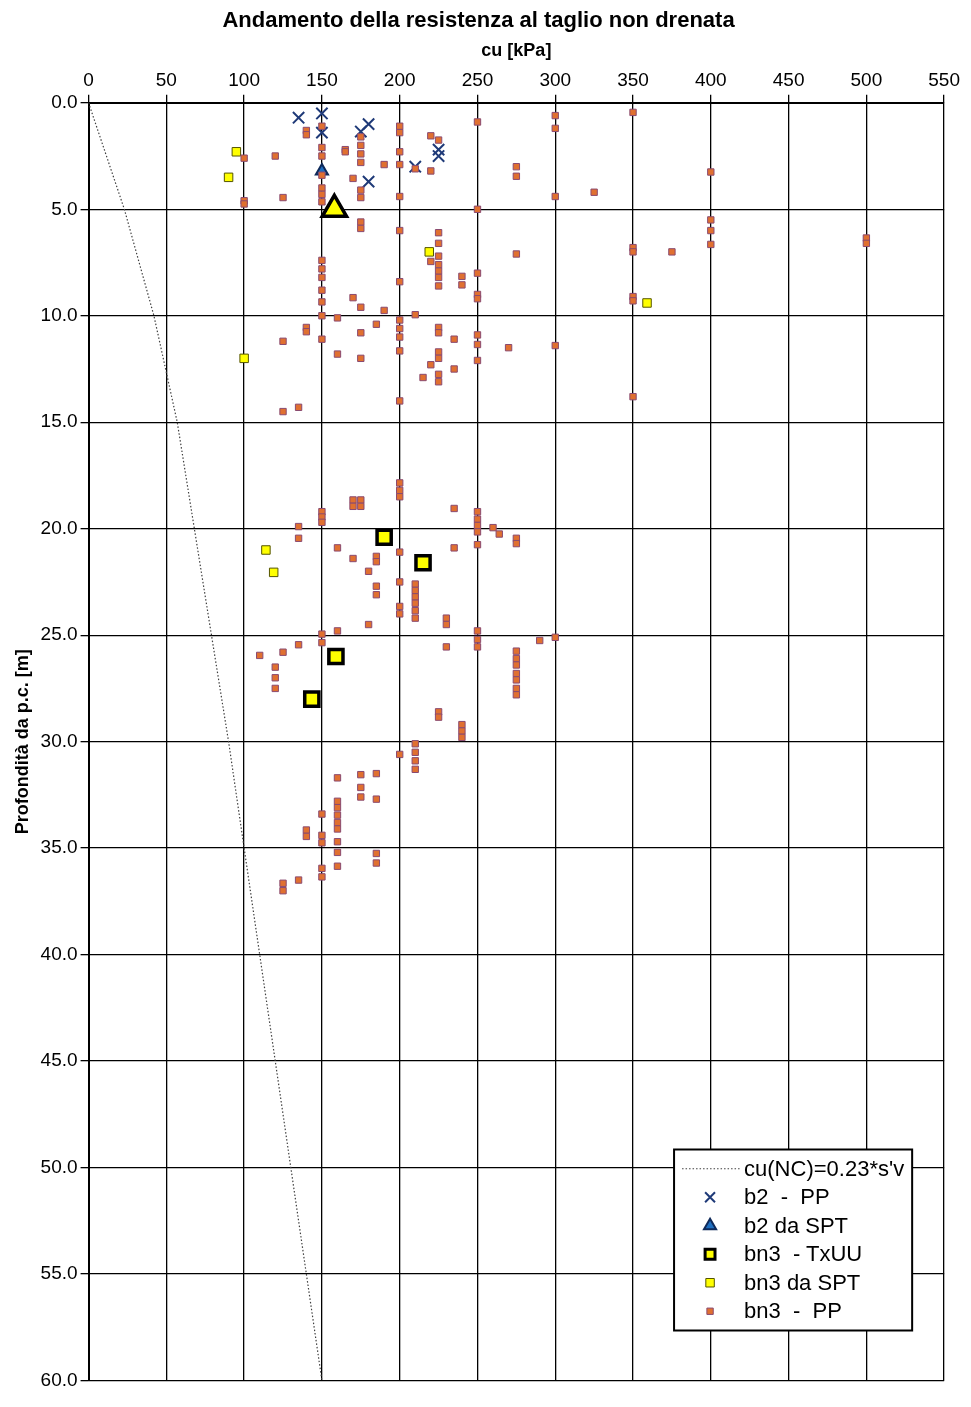  Describe the element at coordinates (710, 79) in the screenshot. I see `x-tick-label: 400` at that location.